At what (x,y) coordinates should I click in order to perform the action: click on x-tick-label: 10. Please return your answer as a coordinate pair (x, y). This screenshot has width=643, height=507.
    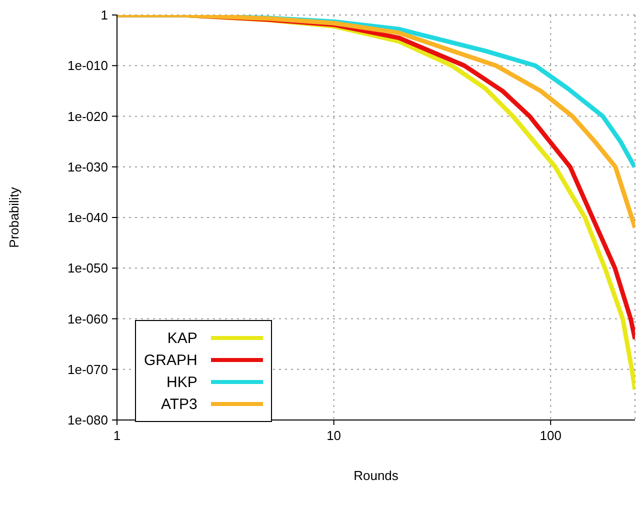
    Looking at the image, I should click on (334, 436).